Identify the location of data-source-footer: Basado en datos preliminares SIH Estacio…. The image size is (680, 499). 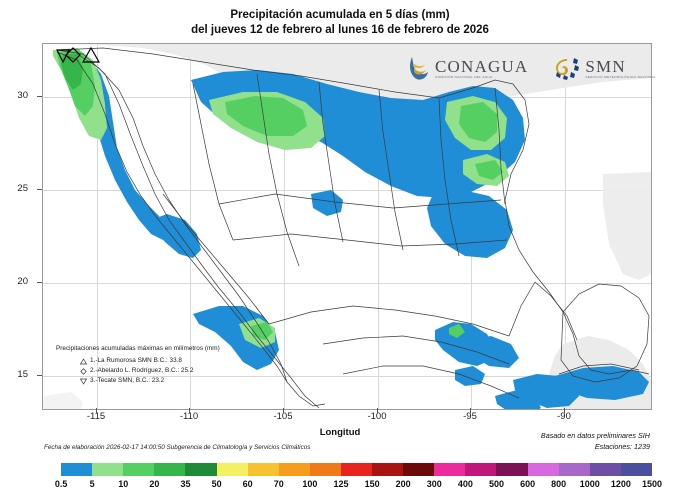
(595, 441).